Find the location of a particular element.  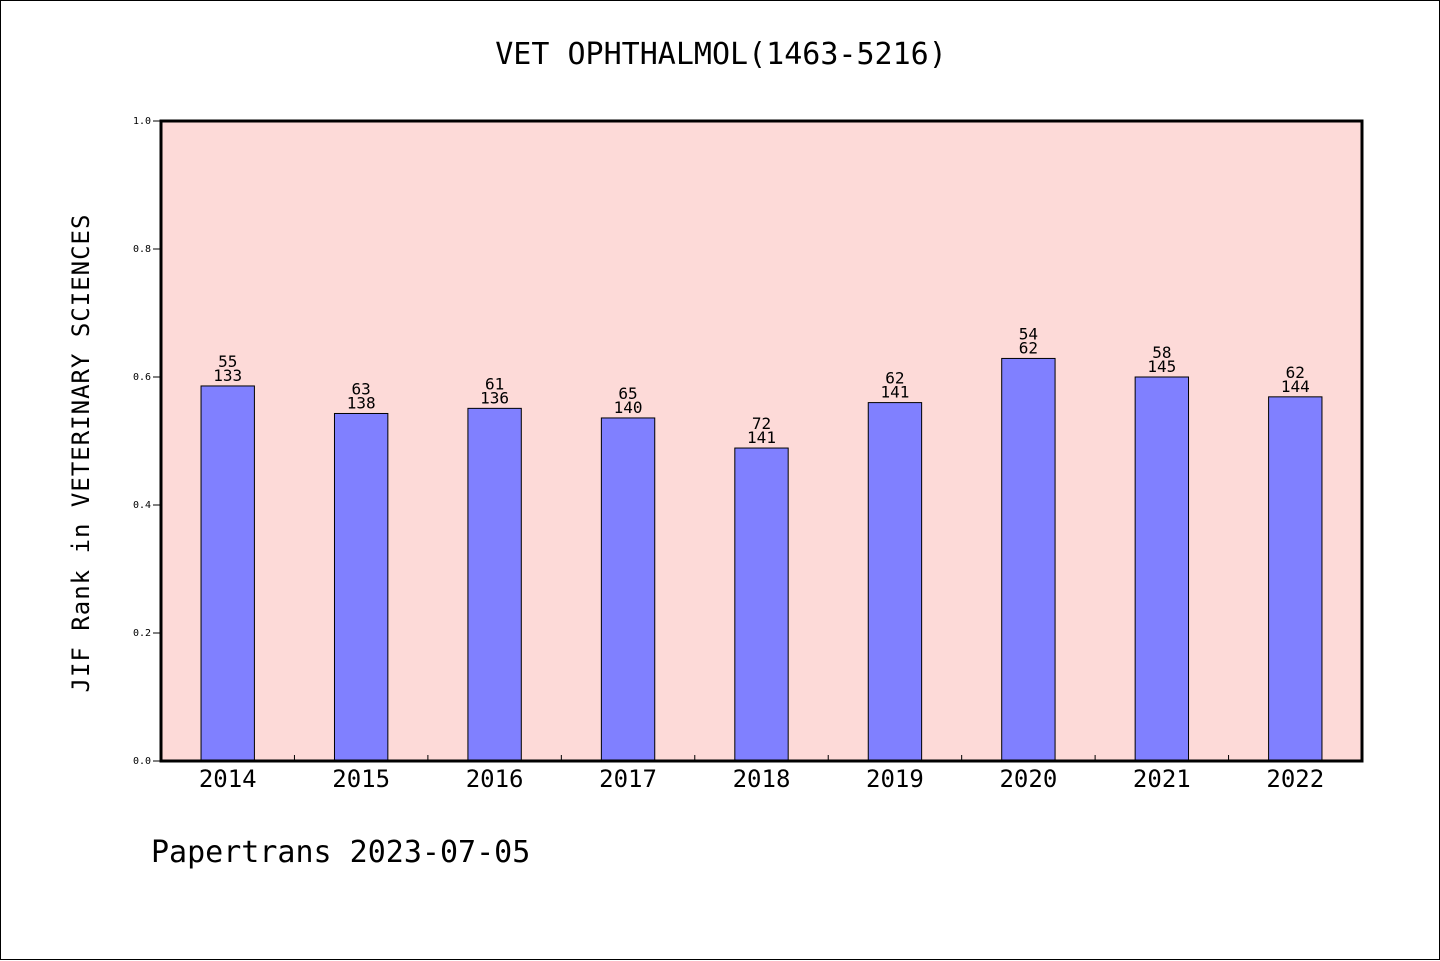

x-tick-label: 2021 is located at coordinates (1162, 779).